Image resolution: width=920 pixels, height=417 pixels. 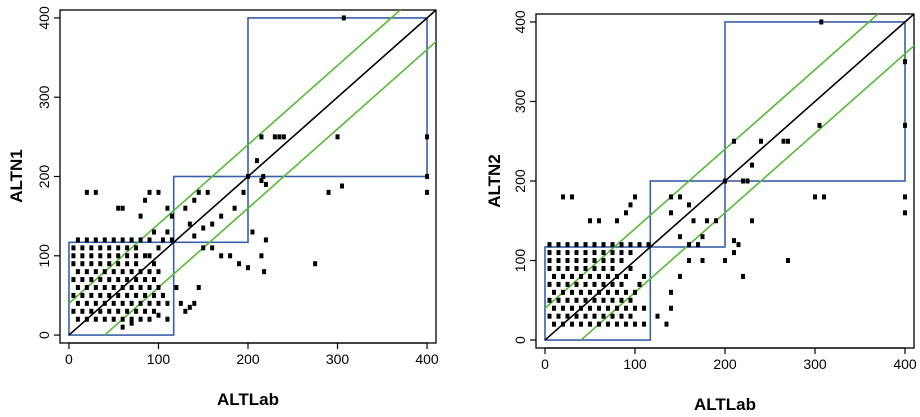 What do you see at coordinates (524, 177) in the screenshot?
I see `y-axis: 0 100 200 300 400` at bounding box center [524, 177].